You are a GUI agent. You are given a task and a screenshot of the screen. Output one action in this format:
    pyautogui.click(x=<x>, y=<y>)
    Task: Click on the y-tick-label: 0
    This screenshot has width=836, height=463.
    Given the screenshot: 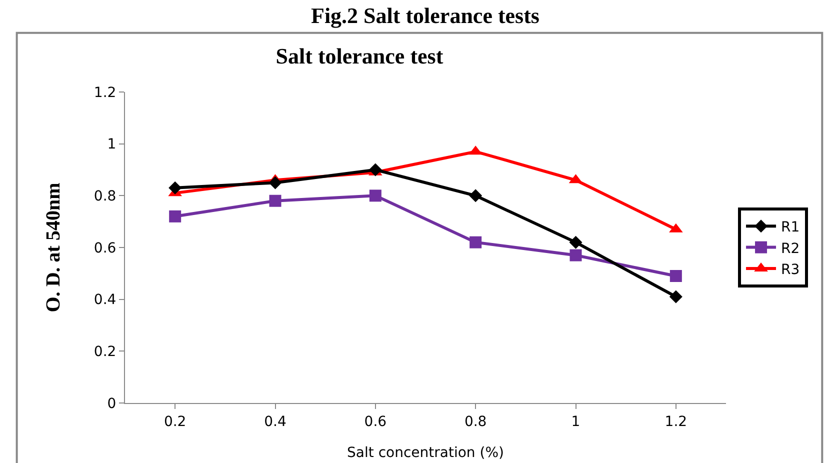 What is the action you would take?
    pyautogui.click(x=111, y=404)
    